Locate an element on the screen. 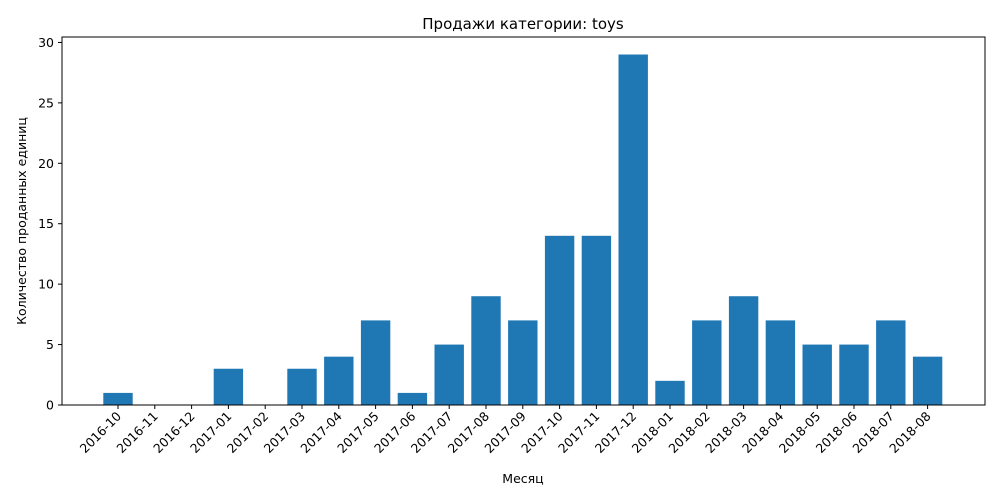  y-tick-label: 0 is located at coordinates (50, 405).